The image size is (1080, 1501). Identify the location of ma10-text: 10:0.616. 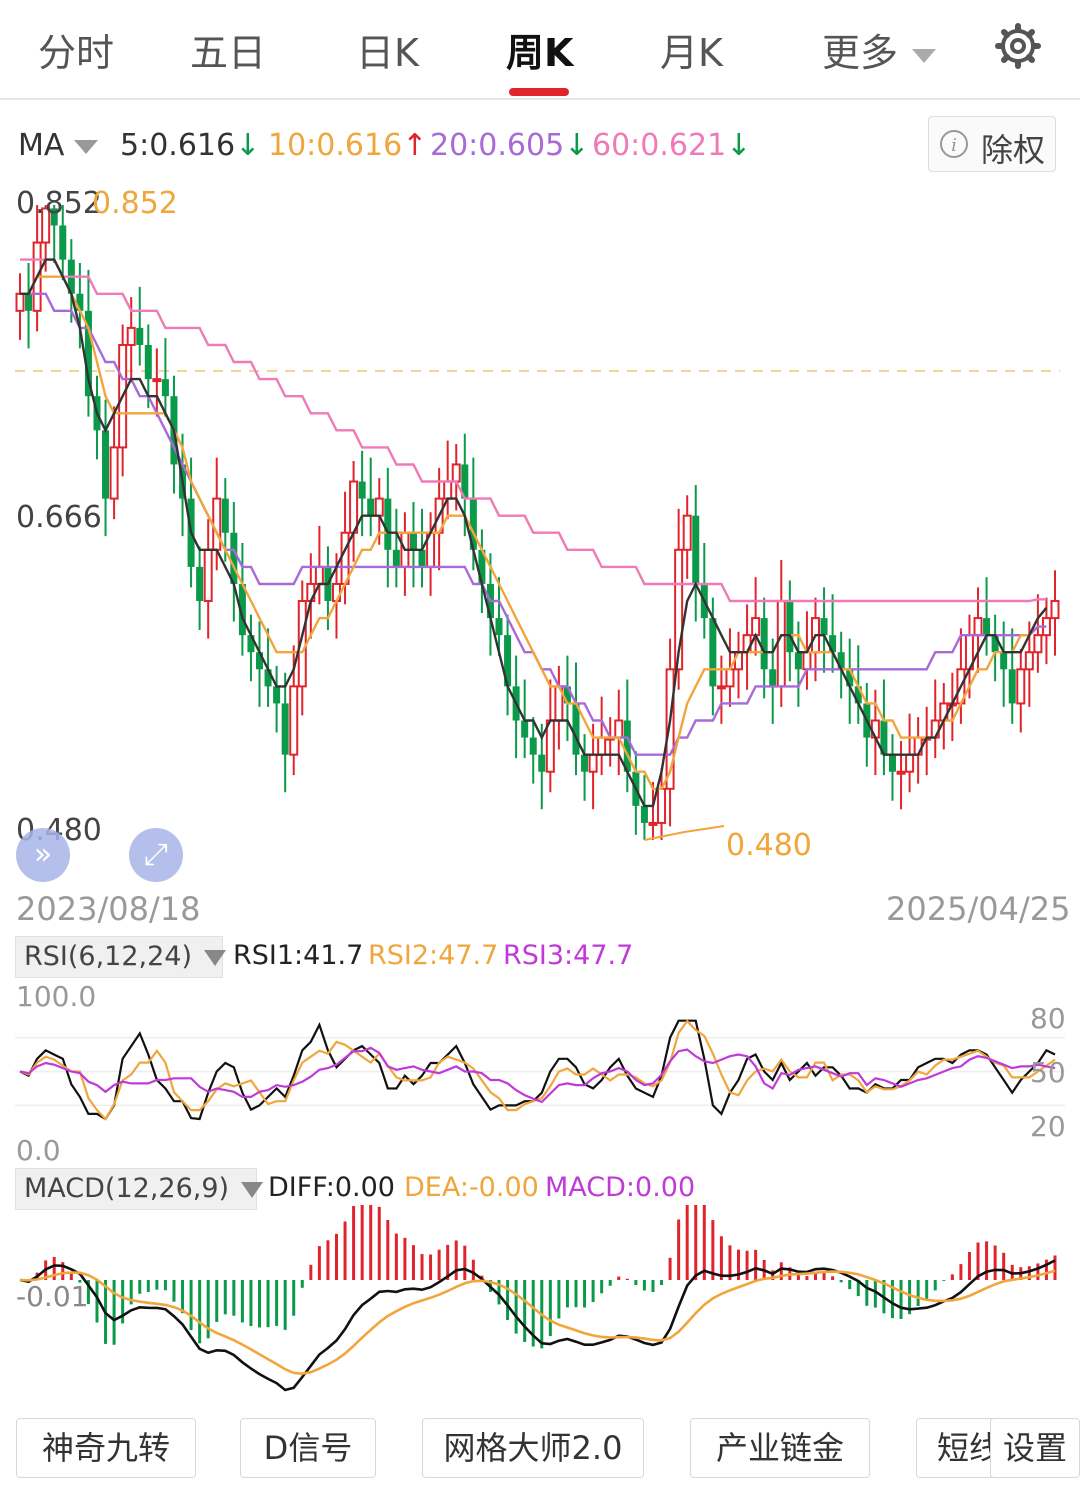
(335, 145).